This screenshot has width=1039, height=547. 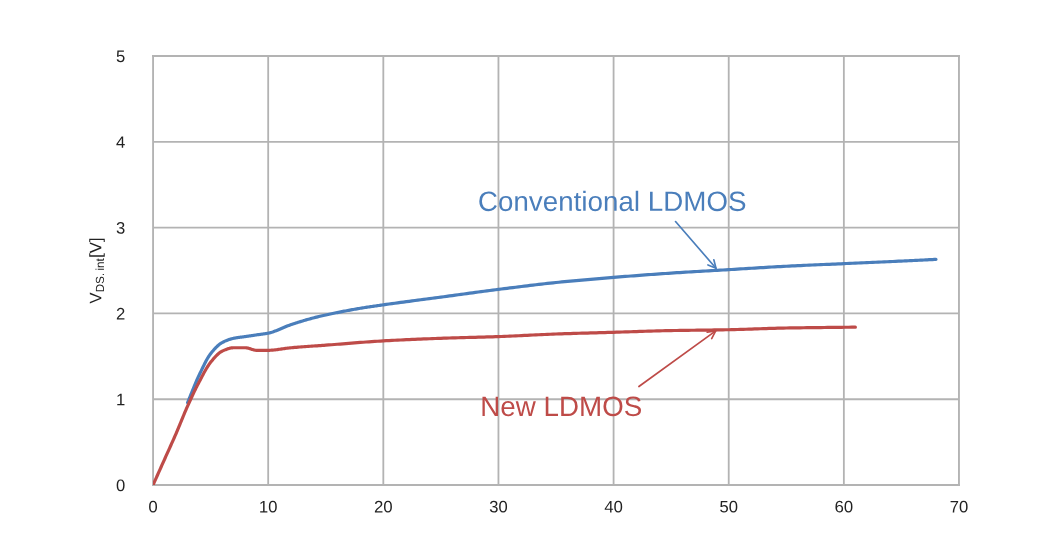 I want to click on x-tick-label: 20, so click(x=383, y=506).